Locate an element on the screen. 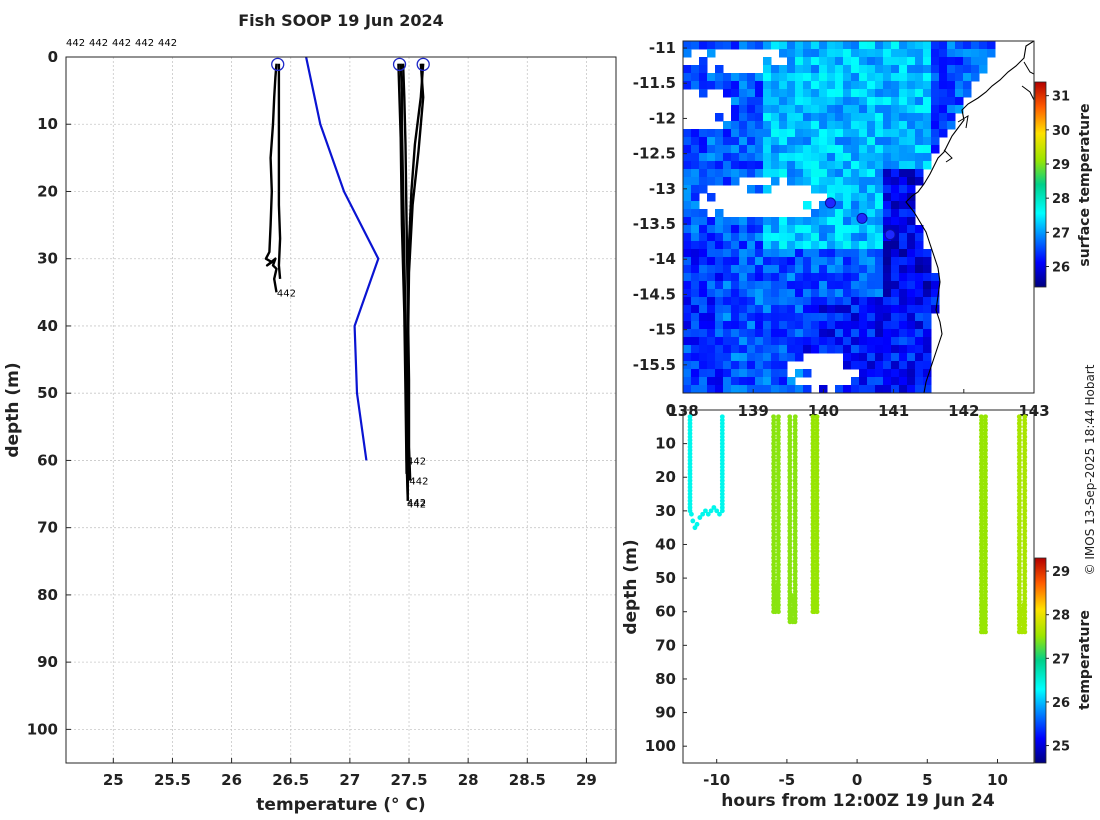 This screenshot has height=820, width=1100. sst-heatmap-cells is located at coordinates (839, 217).